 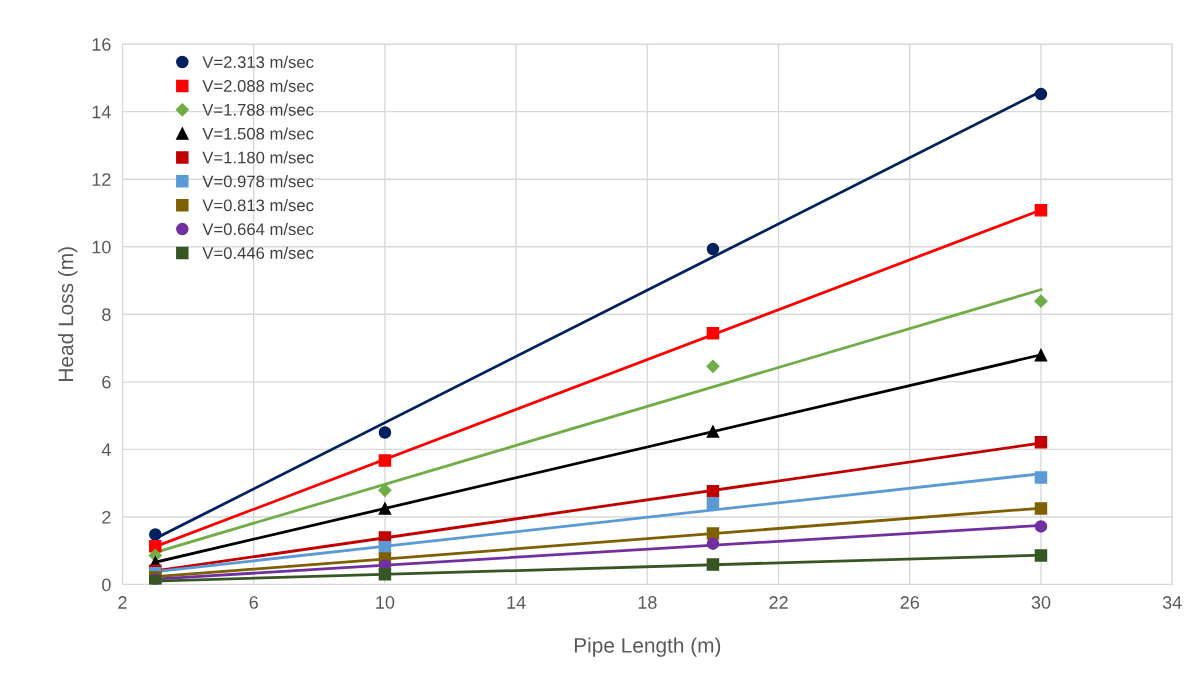 What do you see at coordinates (258, 133) in the screenshot?
I see `legend-label: V=1.508 m/sec` at bounding box center [258, 133].